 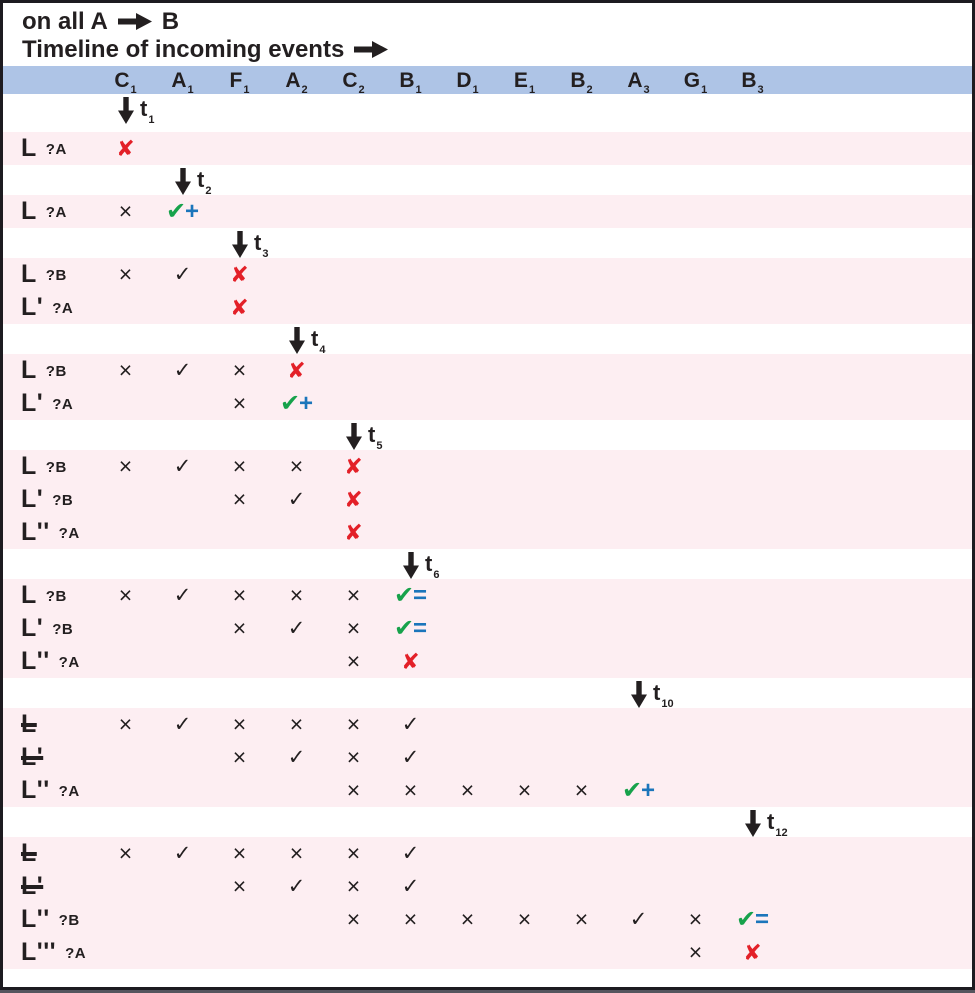 What do you see at coordinates (667, 704) in the screenshot?
I see `event-time-label-subscript: 10` at bounding box center [667, 704].